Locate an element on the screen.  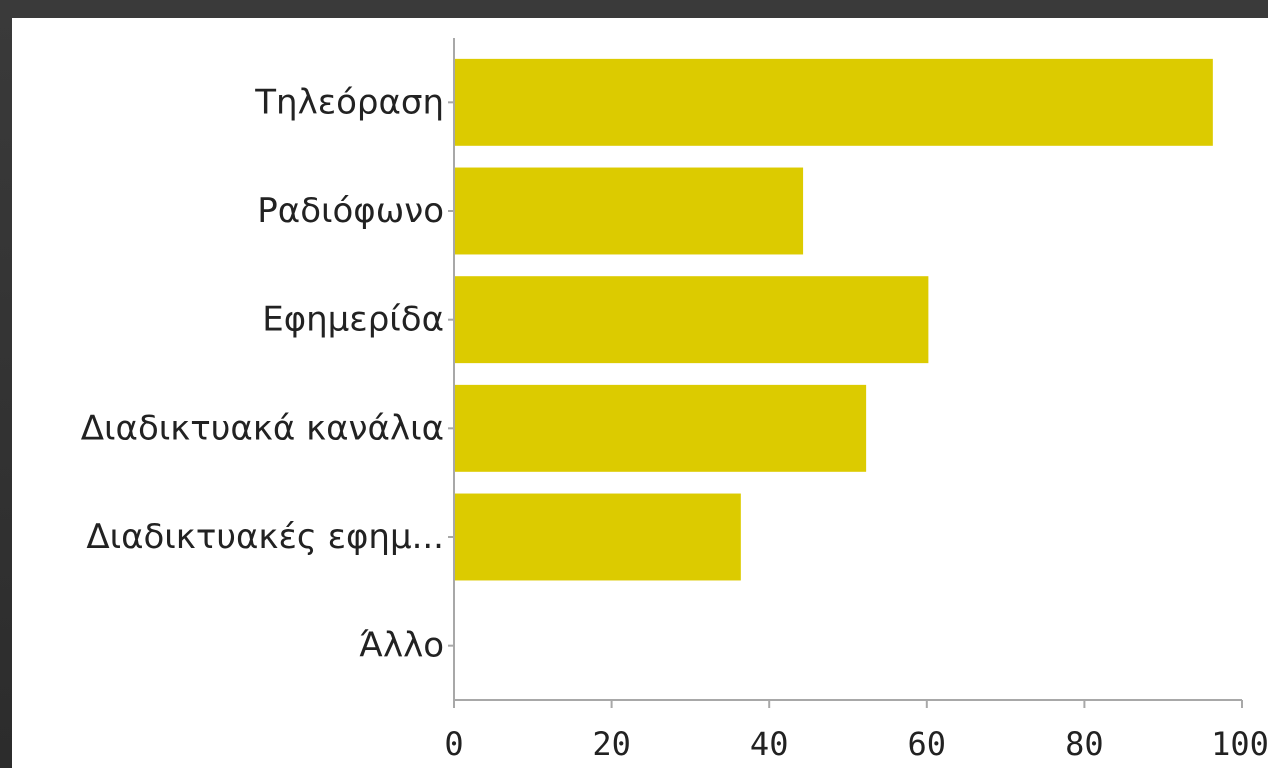
category-label: Εφημερίδα is located at coordinates (353, 320).